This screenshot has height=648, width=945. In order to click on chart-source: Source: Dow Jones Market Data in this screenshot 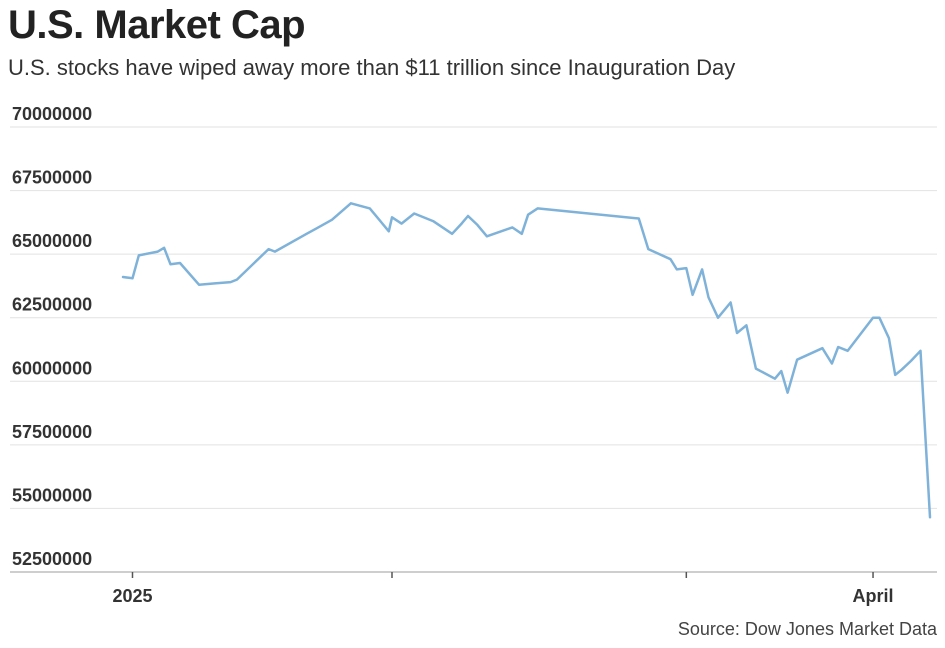, I will do `click(807, 629)`.